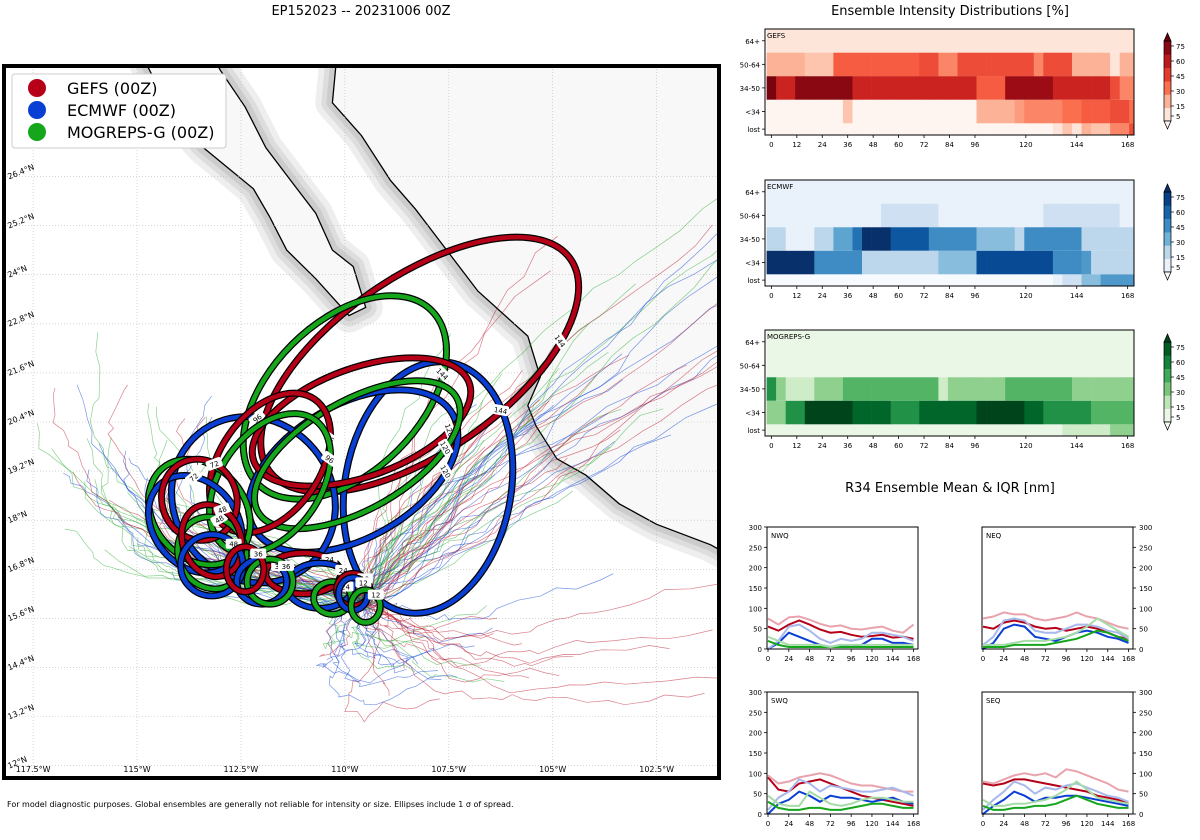 This screenshot has height=840, width=1200. What do you see at coordinates (974, 446) in the screenshot?
I see `x-tick-label: 96` at bounding box center [974, 446].